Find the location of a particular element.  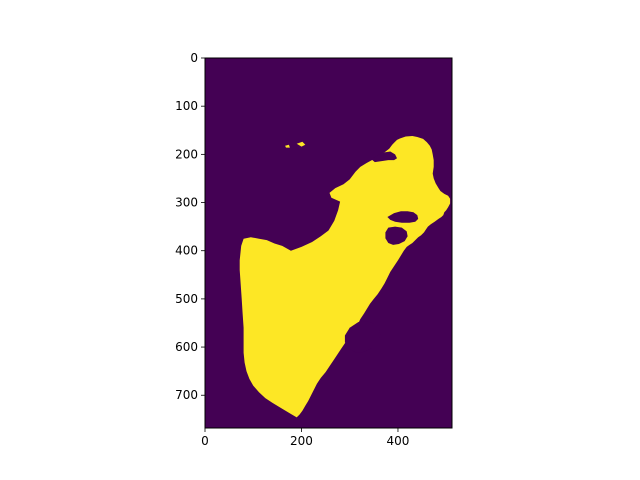

eye is located at coordinates (384, 157).